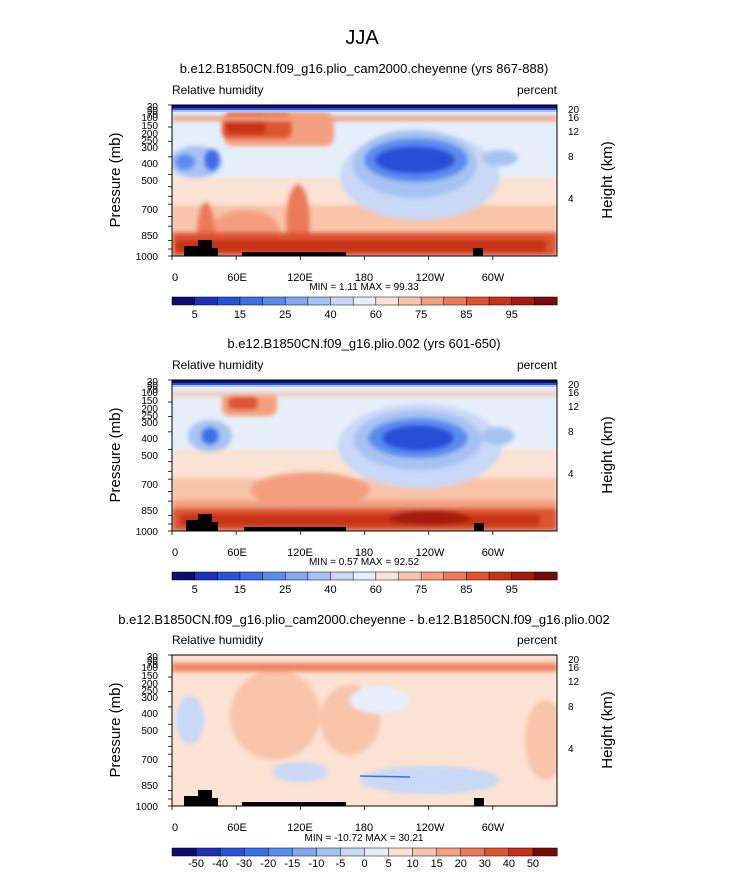 The image size is (733, 888). I want to click on panel-1-p-tick: 100, so click(149, 118).